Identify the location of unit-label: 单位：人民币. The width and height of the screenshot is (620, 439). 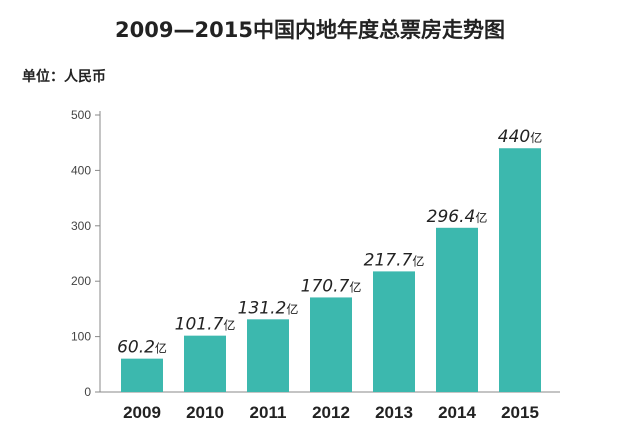
(64, 77).